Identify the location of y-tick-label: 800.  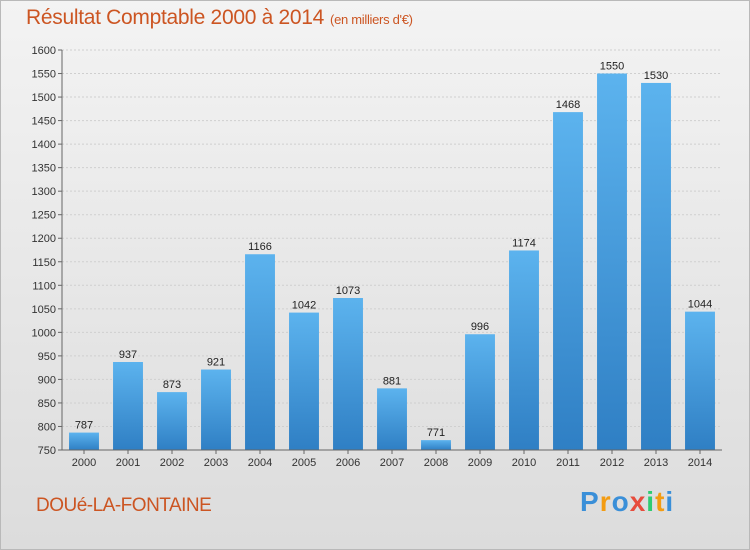
(47, 427).